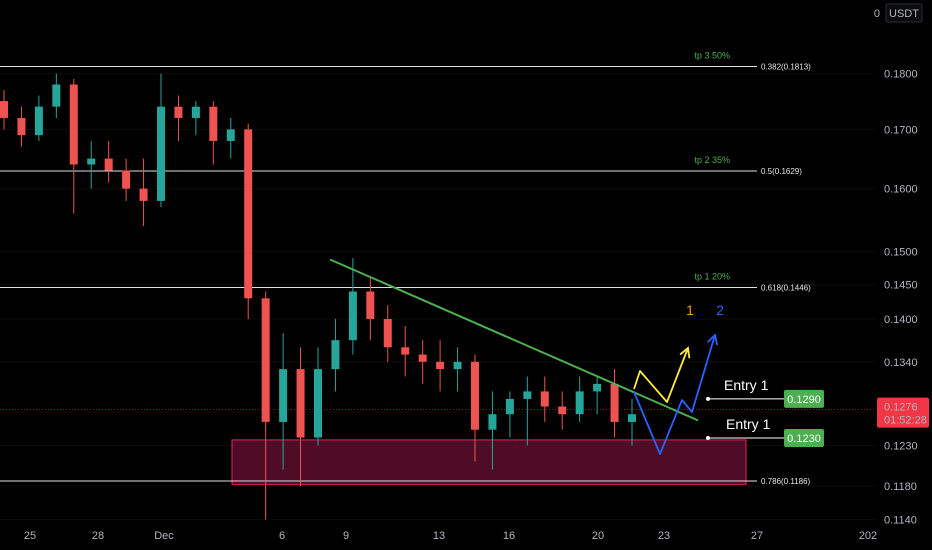 This screenshot has width=932, height=550. What do you see at coordinates (509, 536) in the screenshot?
I see `date-tick-label: 16` at bounding box center [509, 536].